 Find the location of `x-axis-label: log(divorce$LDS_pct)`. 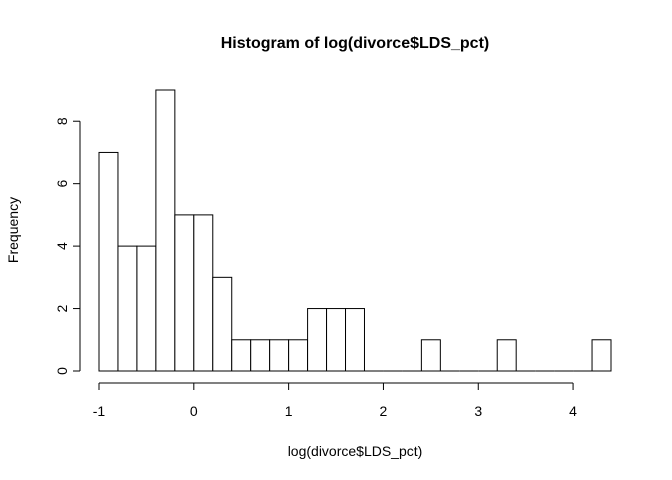

x-axis-label: log(divorce$LDS_pct) is located at coordinates (355, 451).